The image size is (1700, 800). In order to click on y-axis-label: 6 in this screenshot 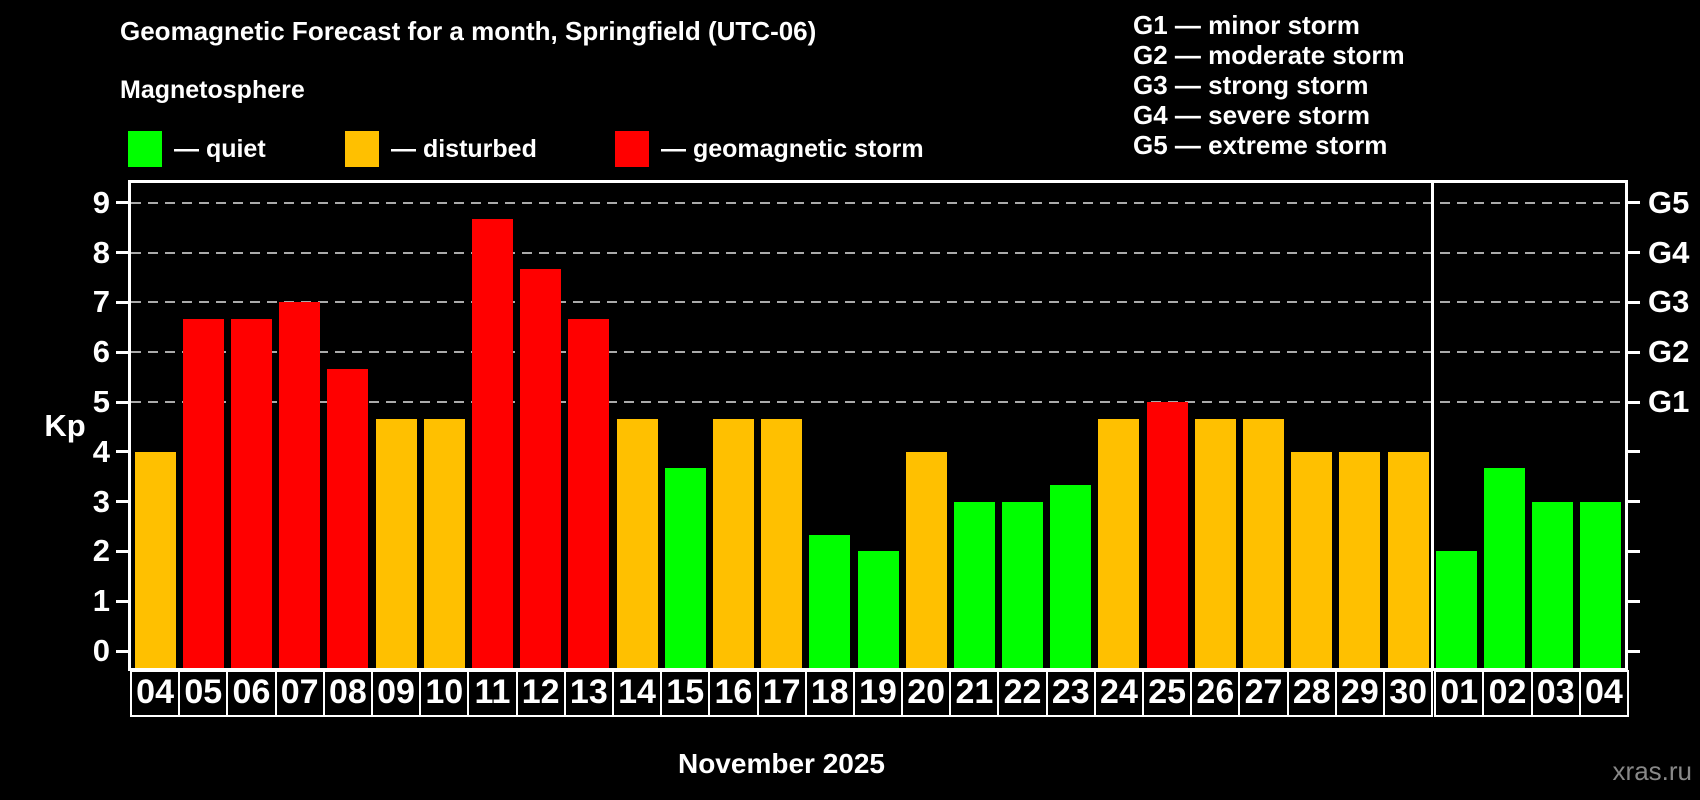, I will do `click(101, 352)`.